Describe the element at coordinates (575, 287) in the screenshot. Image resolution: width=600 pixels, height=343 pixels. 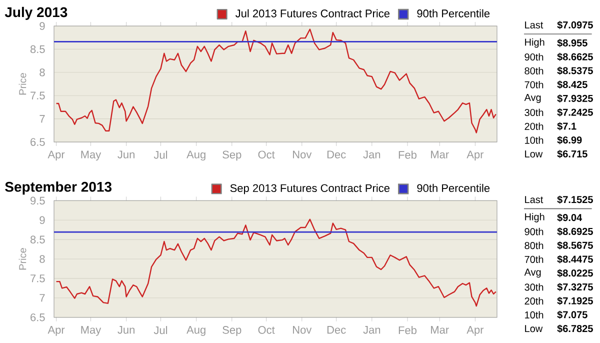
I see `text: $7.3275` at that location.